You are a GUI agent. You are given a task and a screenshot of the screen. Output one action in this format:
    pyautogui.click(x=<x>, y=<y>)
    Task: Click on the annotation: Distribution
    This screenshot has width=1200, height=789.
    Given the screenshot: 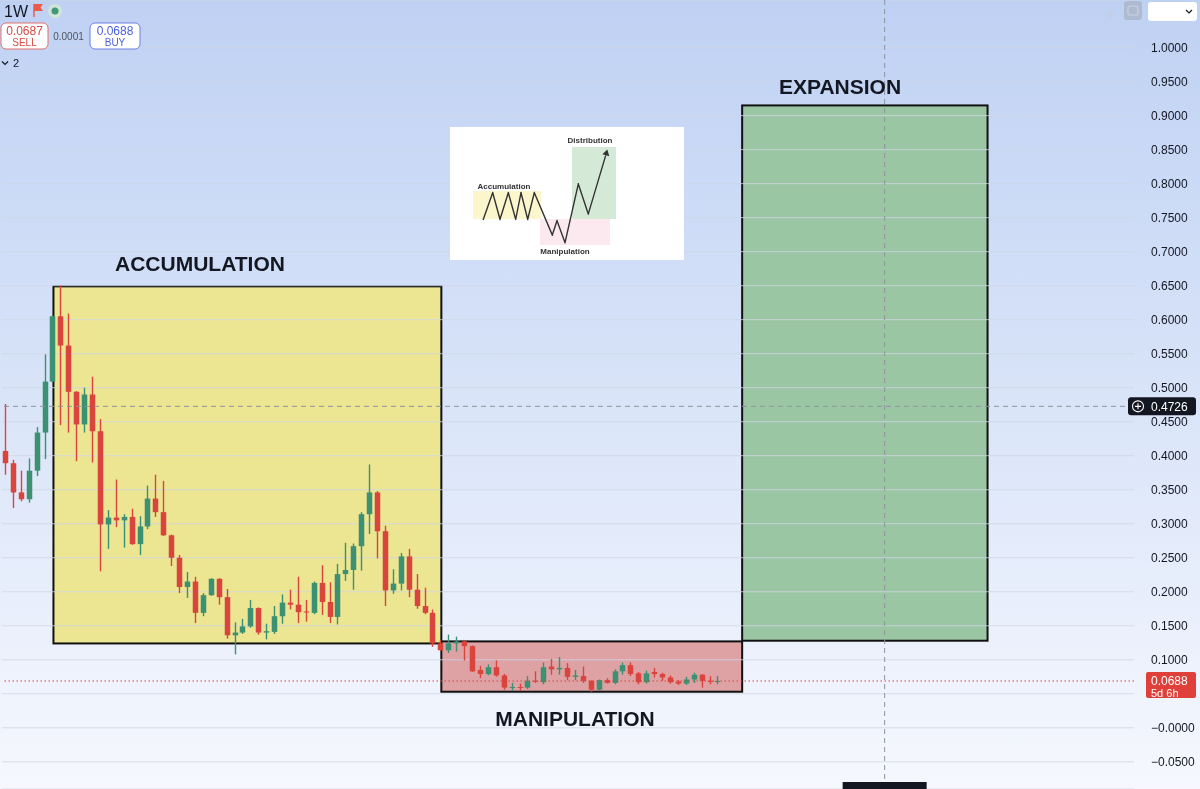 What is the action you would take?
    pyautogui.click(x=590, y=140)
    